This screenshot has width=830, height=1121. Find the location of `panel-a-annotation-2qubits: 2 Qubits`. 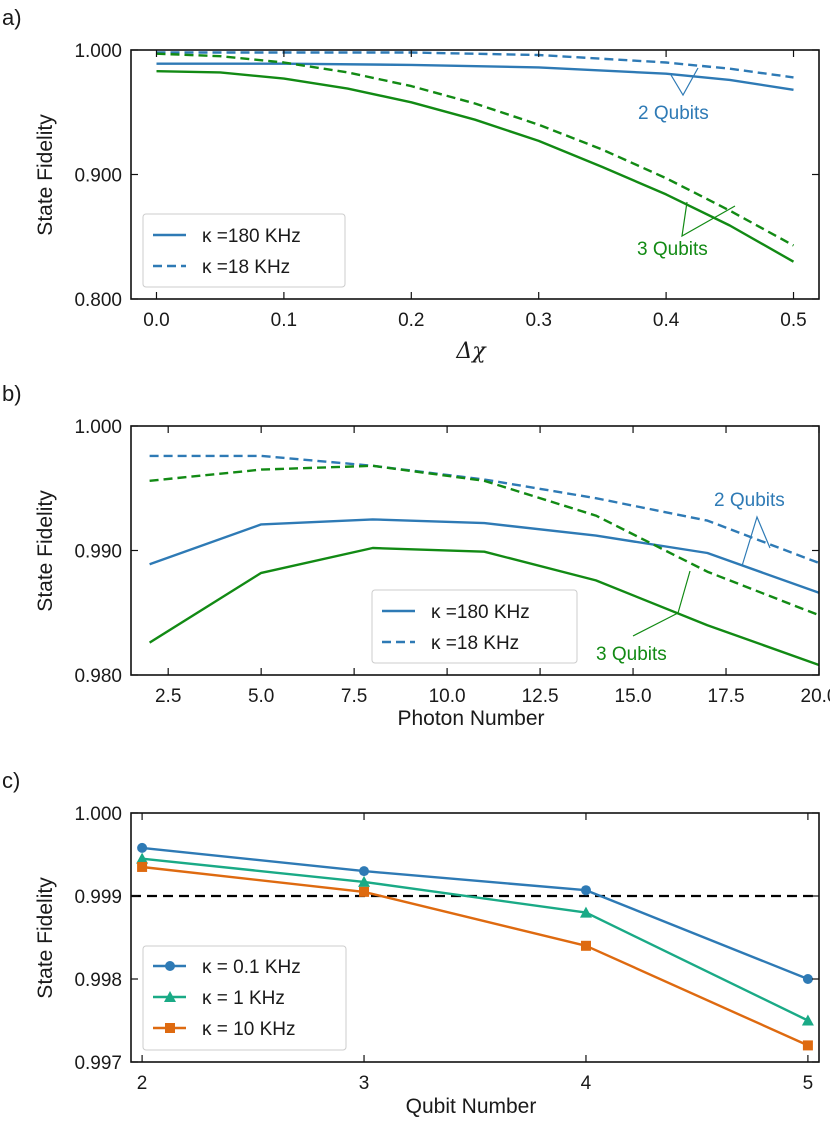

panel-a-annotation-2qubits: 2 Qubits is located at coordinates (673, 95).